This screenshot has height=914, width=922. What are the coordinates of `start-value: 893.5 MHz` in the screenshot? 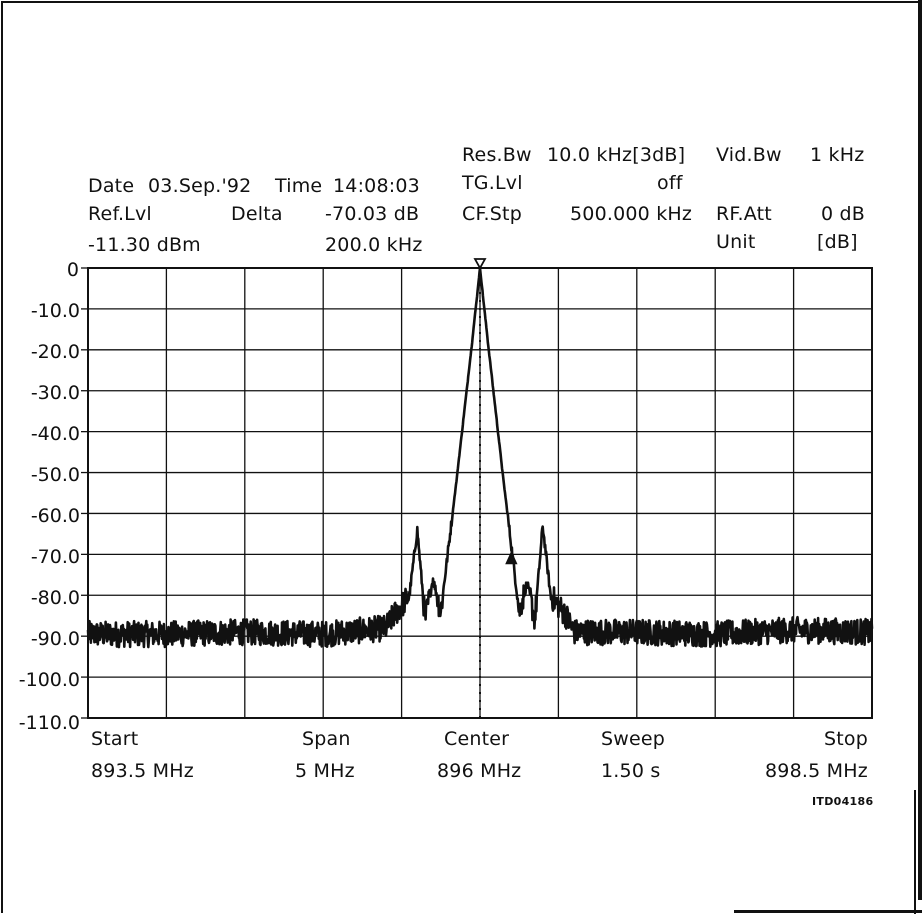 It's located at (142, 771).